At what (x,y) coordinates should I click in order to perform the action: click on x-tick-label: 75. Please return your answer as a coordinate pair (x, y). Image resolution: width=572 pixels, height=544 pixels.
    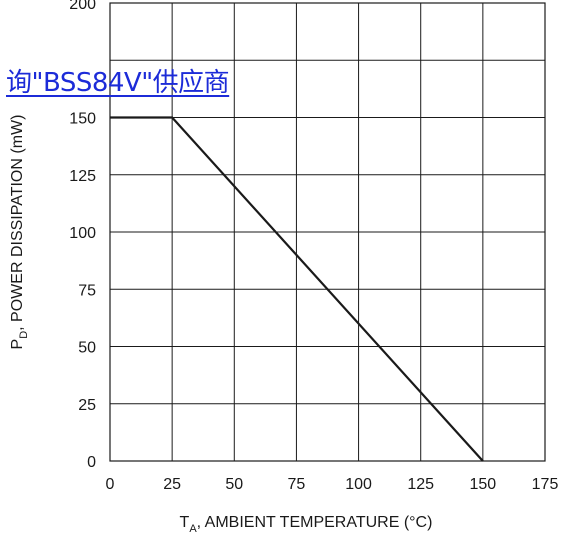
    Looking at the image, I should click on (297, 484).